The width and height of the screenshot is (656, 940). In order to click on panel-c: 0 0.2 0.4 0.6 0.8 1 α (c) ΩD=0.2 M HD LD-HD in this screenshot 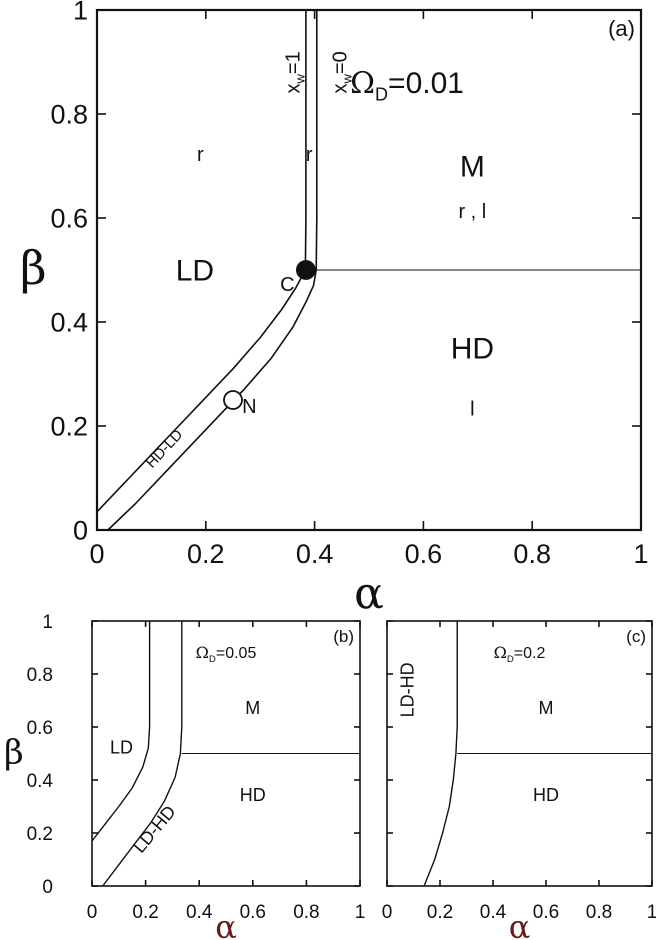, I will do `click(519, 780)`.